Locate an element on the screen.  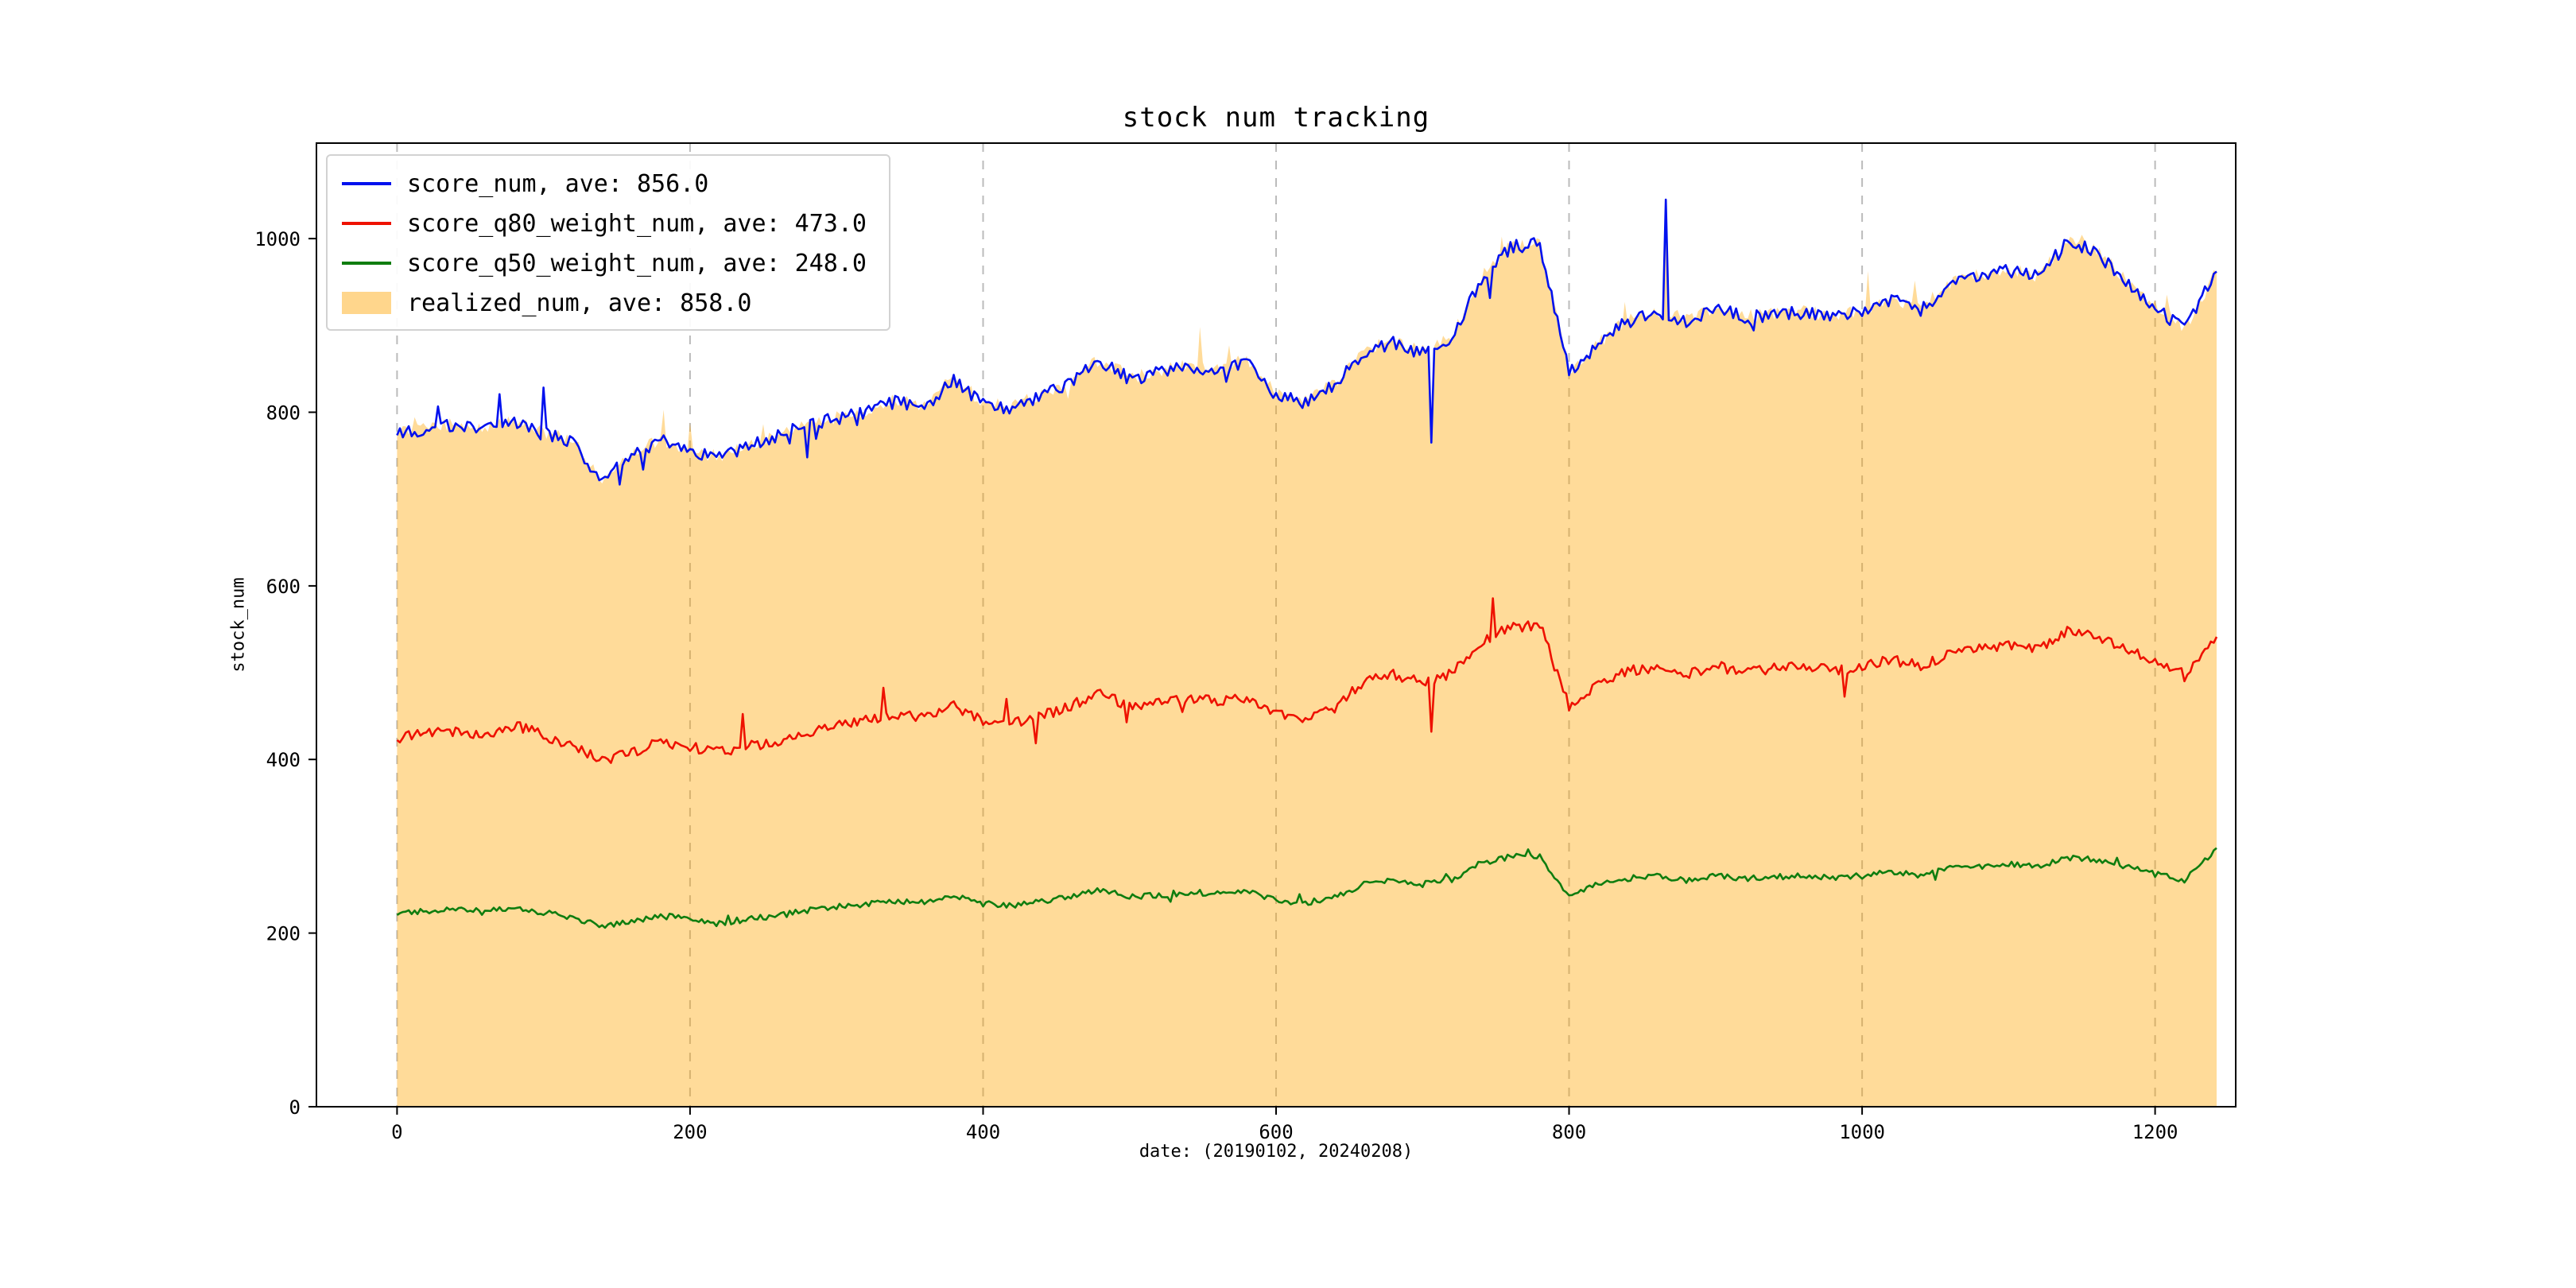
y-axis-label: stock_num is located at coordinates (239, 625).